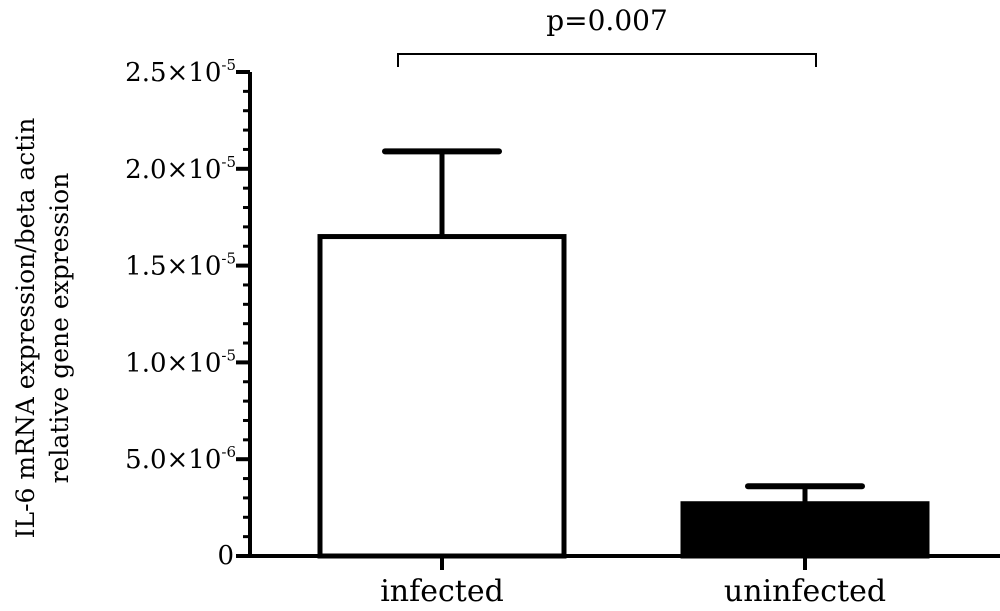 The image size is (1000, 611). I want to click on y-tick-label: 1.0×10-5, so click(180, 362).